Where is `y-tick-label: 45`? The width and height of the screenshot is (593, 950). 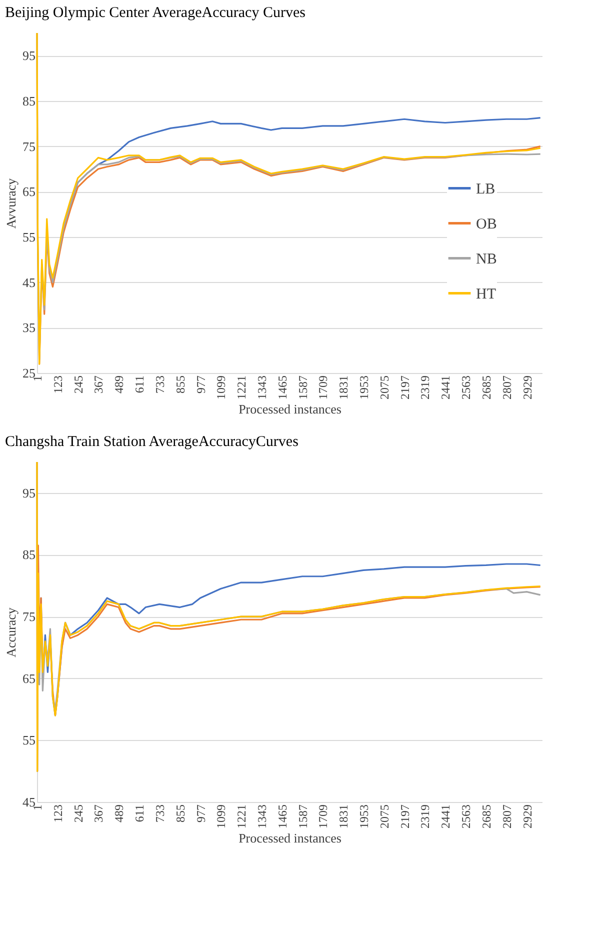 y-tick-label: 45 is located at coordinates (29, 282).